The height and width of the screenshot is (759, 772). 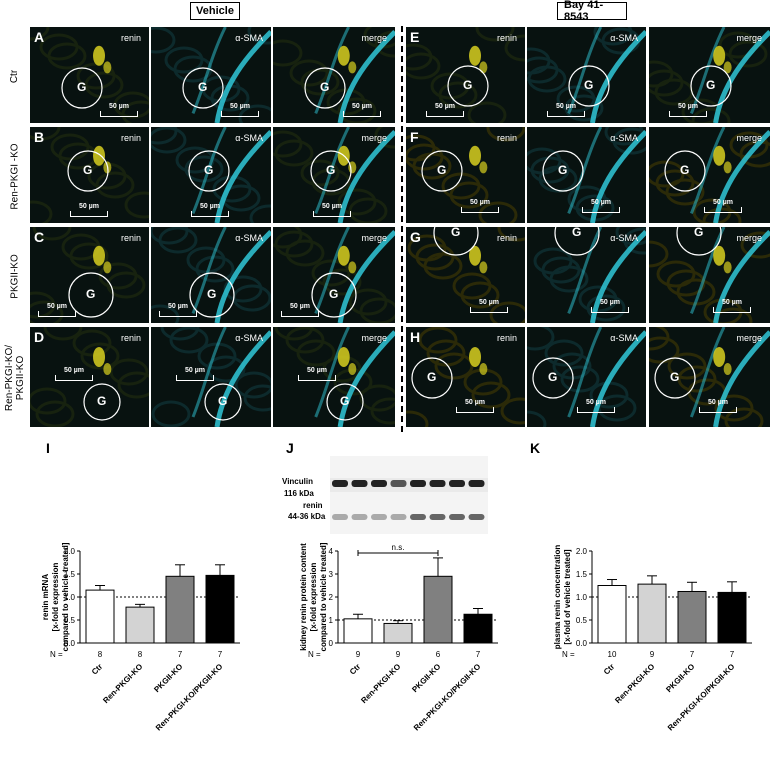 What do you see at coordinates (39, 337) in the screenshot?
I see `panel-letter: D` at bounding box center [39, 337].